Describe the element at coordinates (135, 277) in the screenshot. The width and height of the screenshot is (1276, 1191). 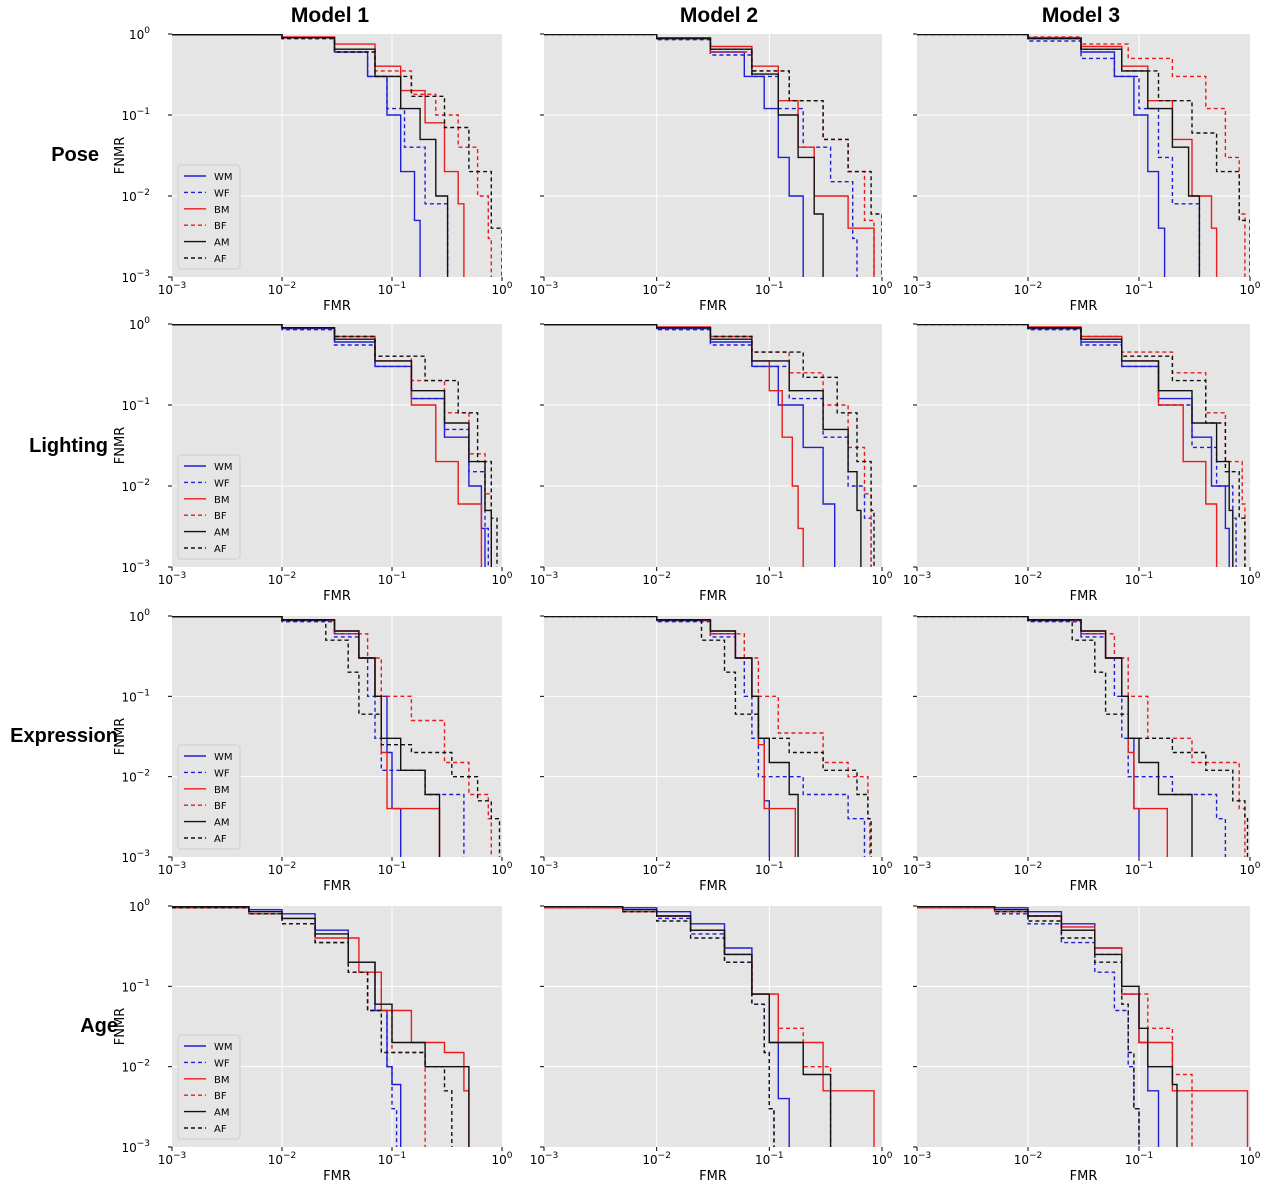
I see `y-tick-label: 10⁻³` at that location.